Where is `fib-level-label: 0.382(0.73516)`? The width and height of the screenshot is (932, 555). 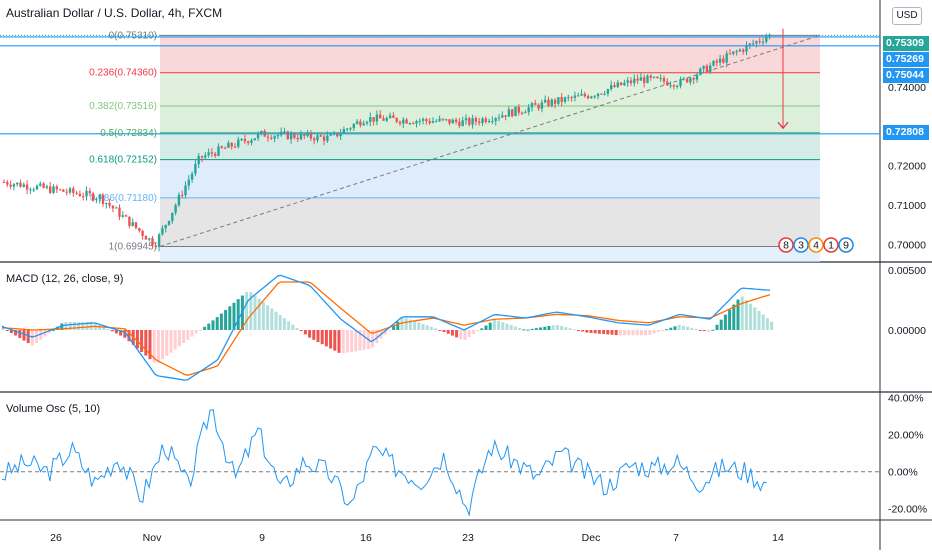
fib-level-label: 0.382(0.73516) is located at coordinates (123, 106).